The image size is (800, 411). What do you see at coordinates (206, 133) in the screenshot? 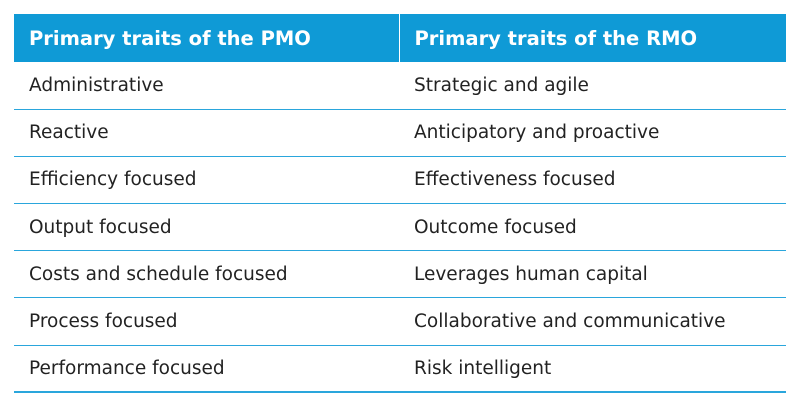
I see `pmo-trait-cell: Reactive` at bounding box center [206, 133].